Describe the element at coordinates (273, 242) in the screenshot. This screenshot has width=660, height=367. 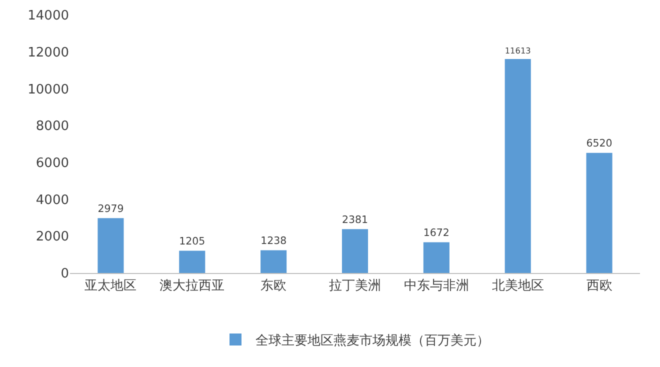
I see `data-label: 1238` at that location.